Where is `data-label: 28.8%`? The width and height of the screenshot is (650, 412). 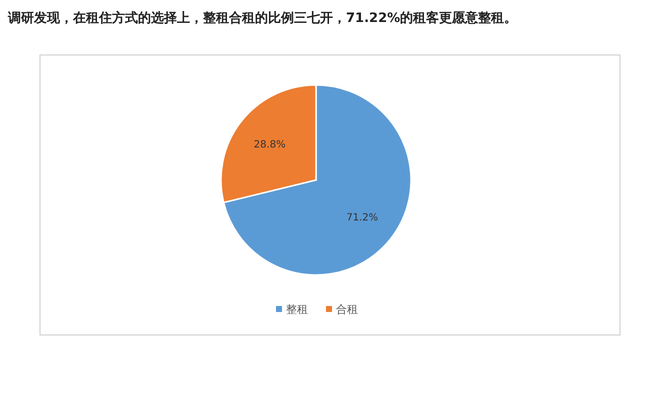 data-label: 28.8% is located at coordinates (270, 145).